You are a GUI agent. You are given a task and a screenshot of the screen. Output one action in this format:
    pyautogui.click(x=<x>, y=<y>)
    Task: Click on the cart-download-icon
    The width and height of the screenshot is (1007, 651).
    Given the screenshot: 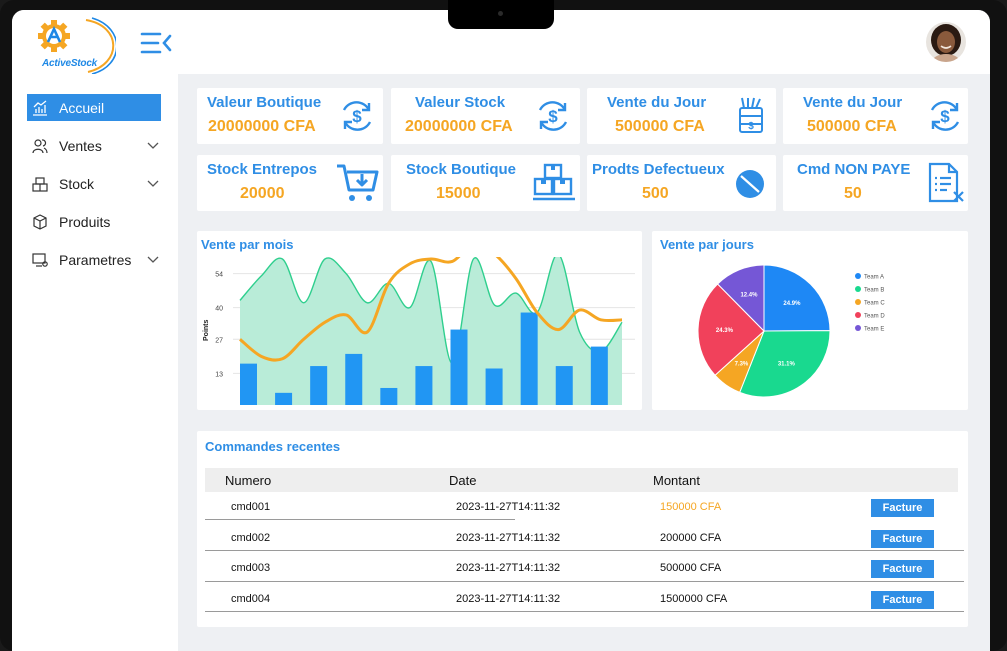 What is the action you would take?
    pyautogui.click(x=358, y=182)
    